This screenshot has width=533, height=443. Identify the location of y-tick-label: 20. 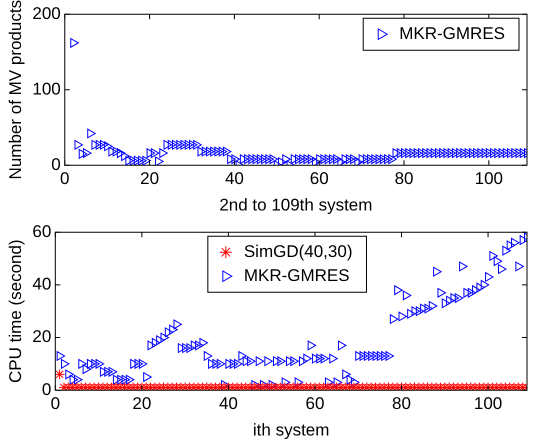
(42, 336).